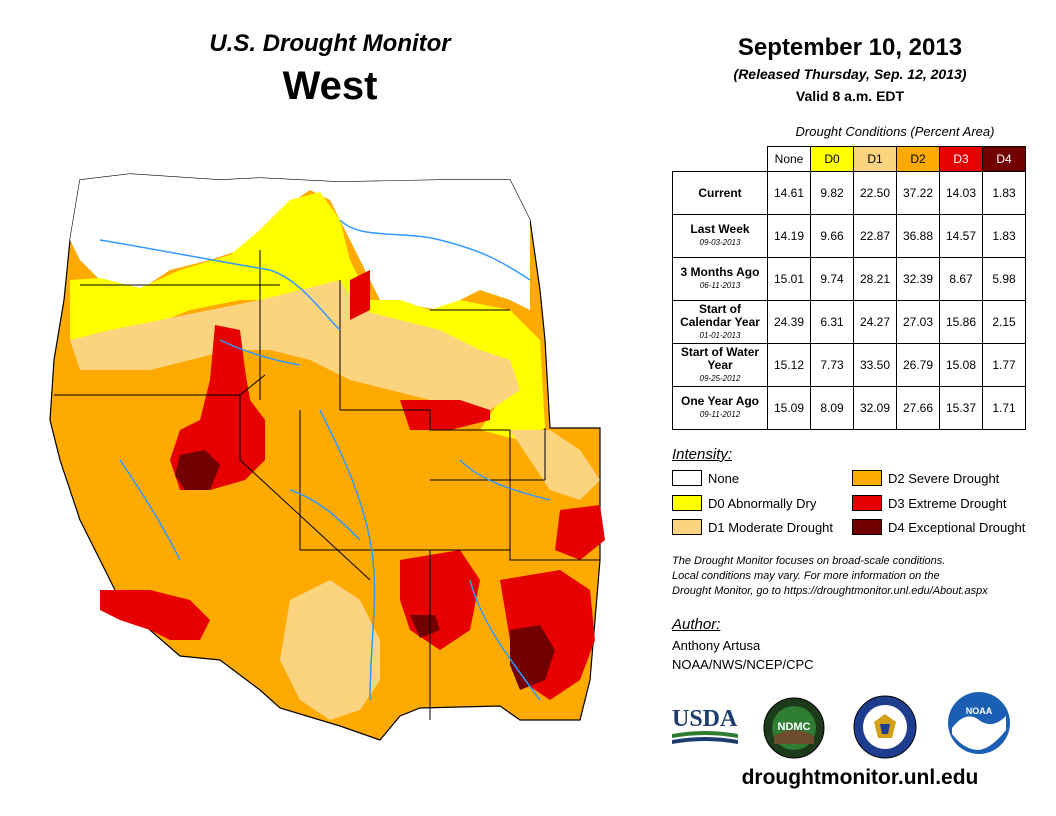  What do you see at coordinates (1004, 159) in the screenshot?
I see `col-d4: D4` at bounding box center [1004, 159].